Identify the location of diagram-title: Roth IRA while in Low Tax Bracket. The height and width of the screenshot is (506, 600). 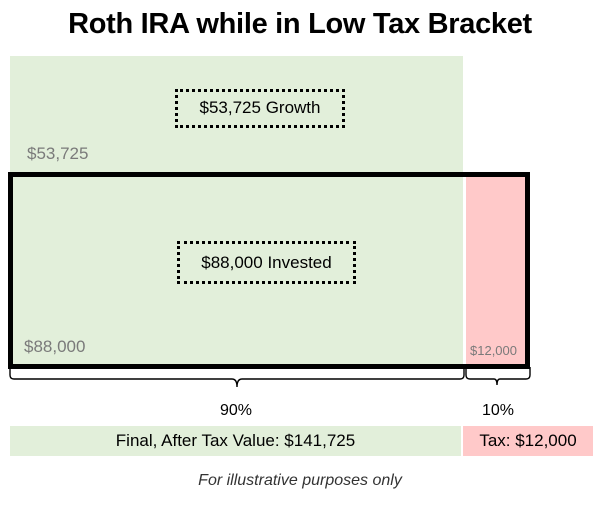
(300, 24).